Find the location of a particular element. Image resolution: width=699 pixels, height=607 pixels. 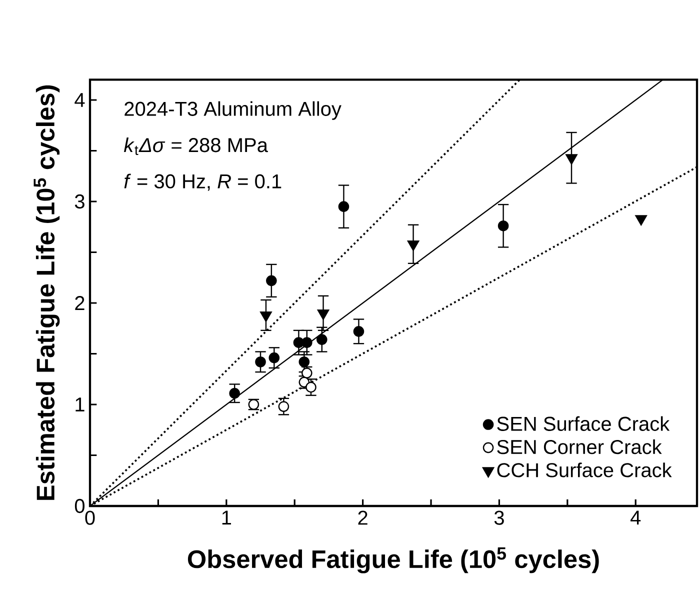

annotation: f = 30 Hz, R = 0.1 is located at coordinates (203, 182).